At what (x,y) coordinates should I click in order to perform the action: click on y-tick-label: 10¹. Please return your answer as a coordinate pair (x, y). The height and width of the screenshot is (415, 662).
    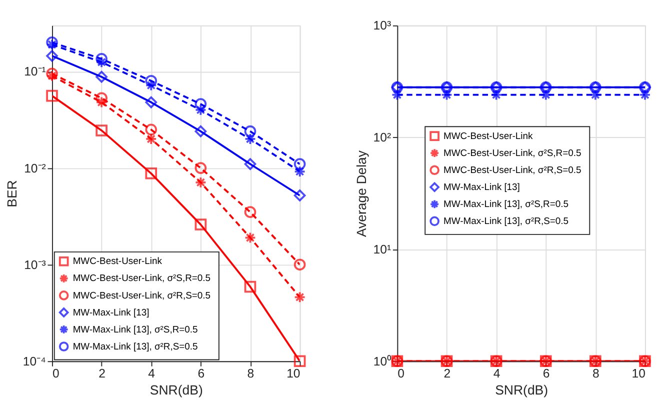
    Looking at the image, I should click on (382, 249).